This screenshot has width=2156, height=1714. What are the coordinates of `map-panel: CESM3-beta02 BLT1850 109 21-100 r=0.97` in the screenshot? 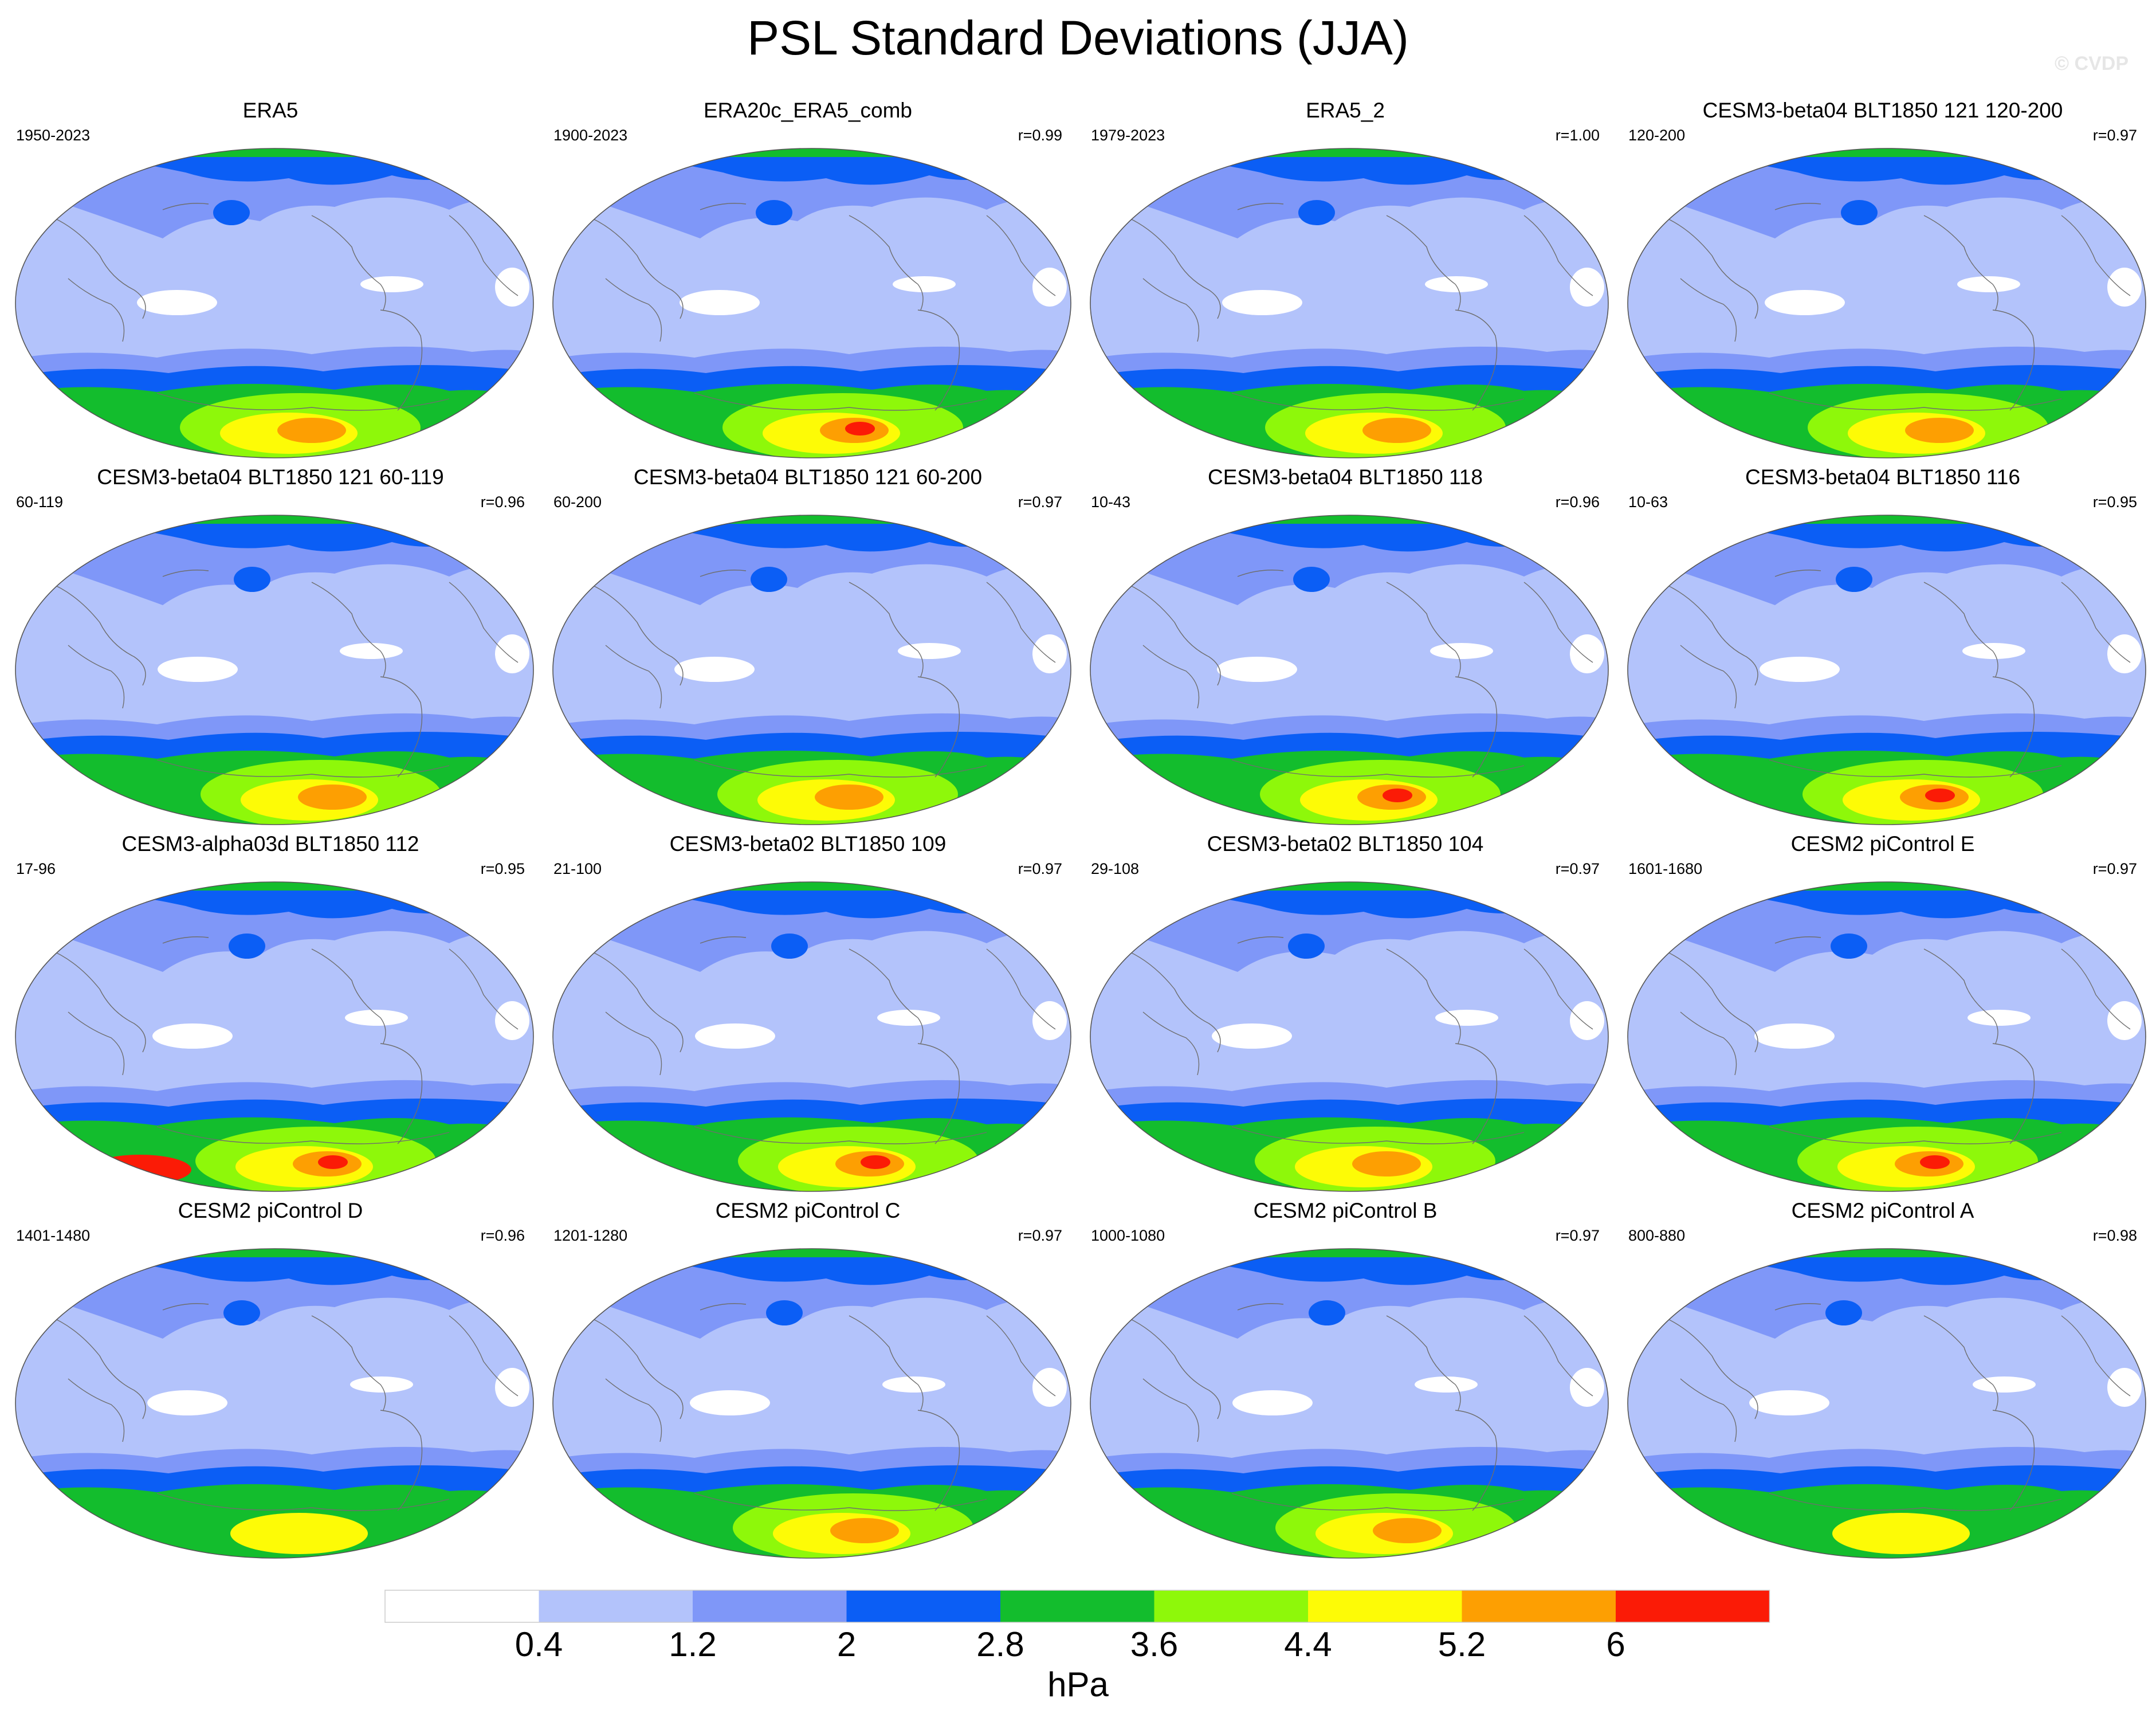 It's located at (808, 1014).